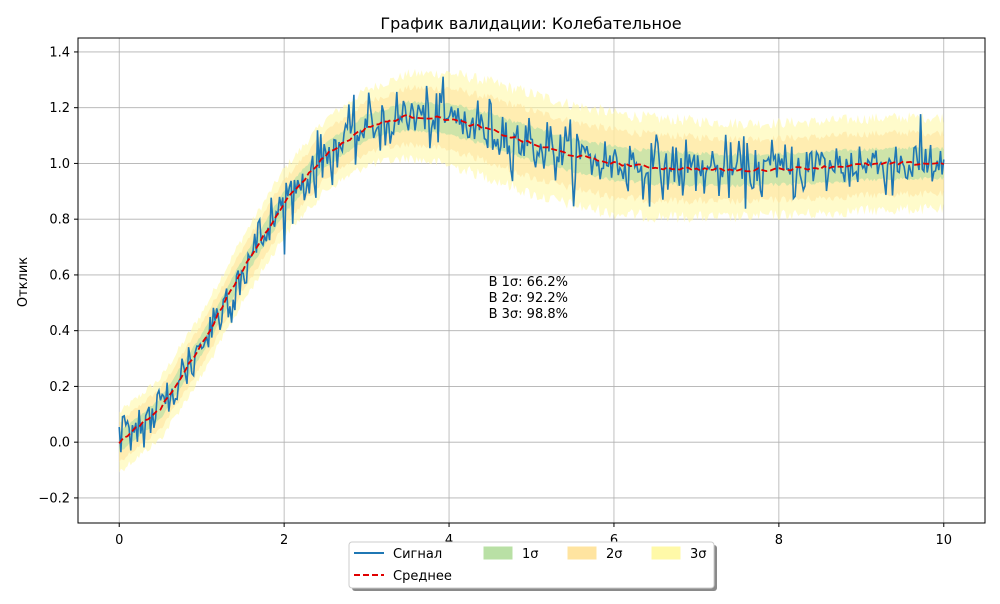 This screenshot has width=1000, height=604. I want to click on y-tick-label-3: 0.4, so click(59, 331).